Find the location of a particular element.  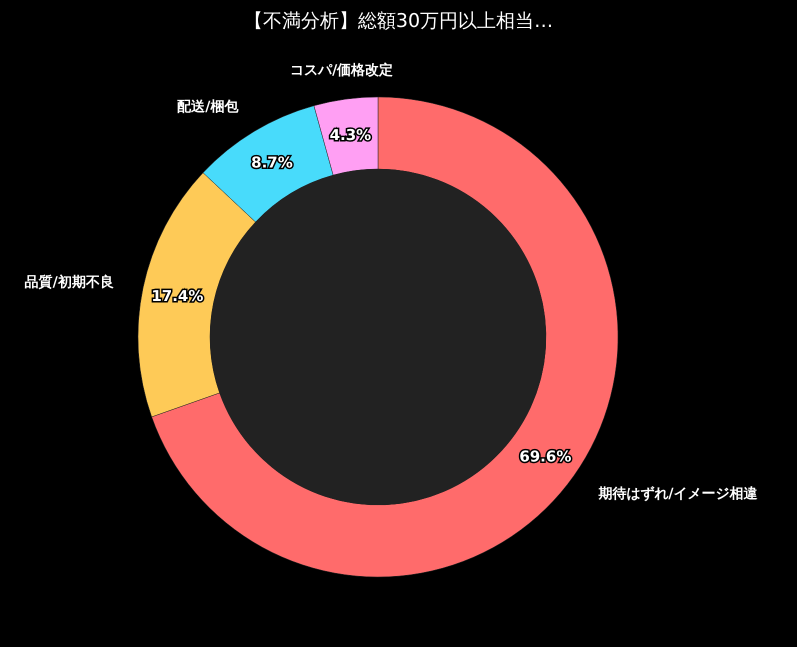

data-label: 8.7% is located at coordinates (272, 163).